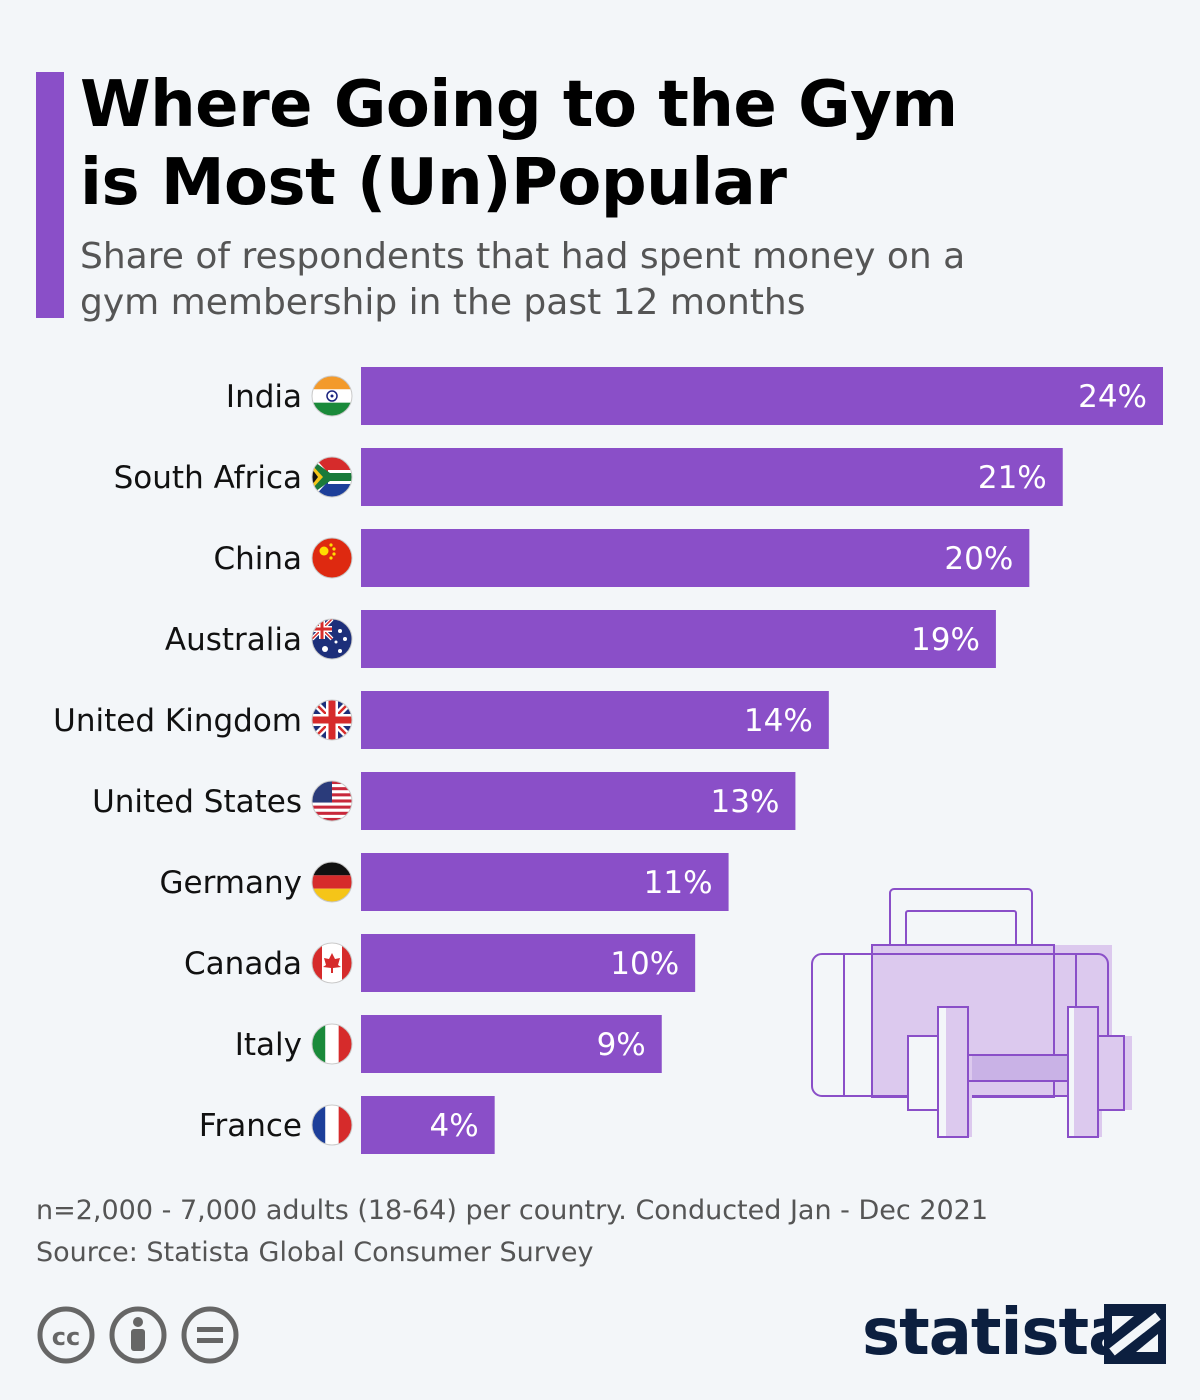 Image resolution: width=1200 pixels, height=1400 pixels. I want to click on united-kingdom-flag-icon, so click(332, 720).